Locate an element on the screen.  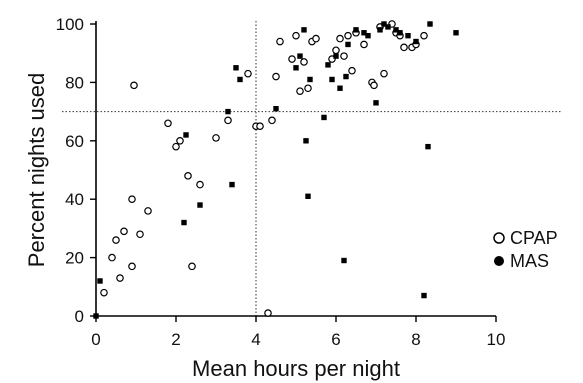
x-tick-label: 8 is located at coordinates (415, 339).